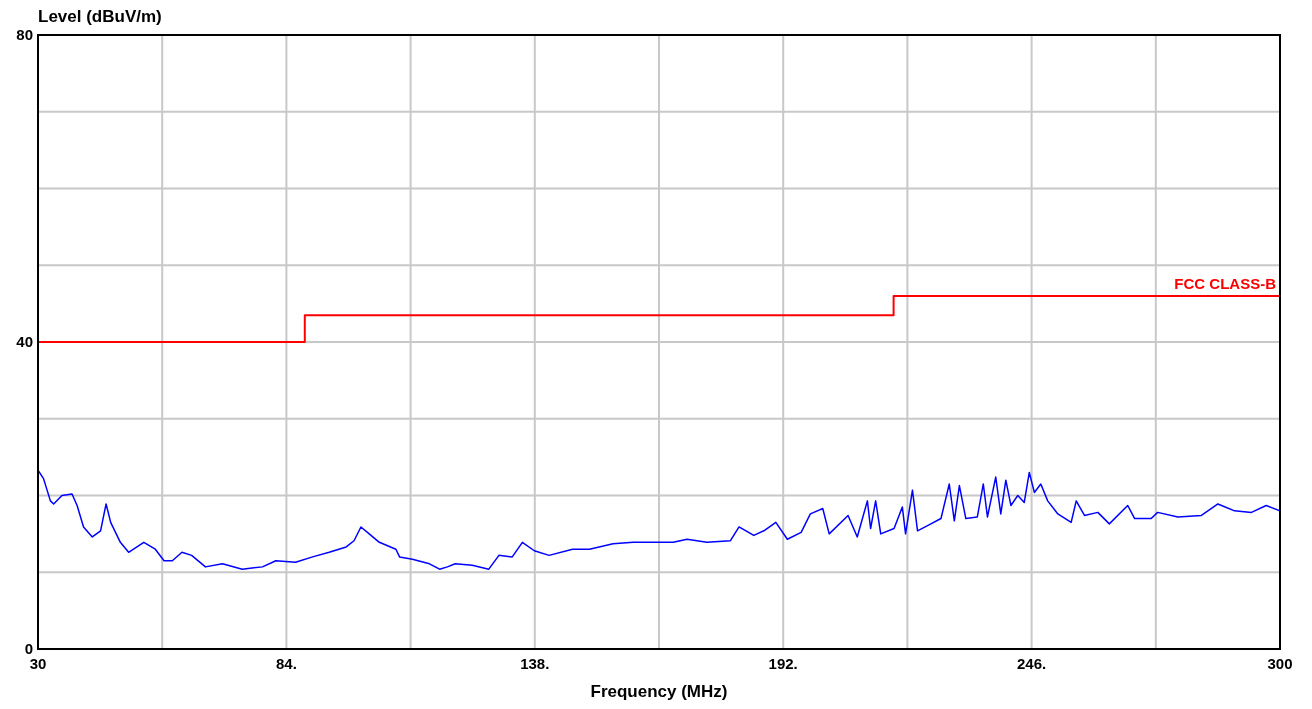 The image size is (1312, 709). What do you see at coordinates (783, 663) in the screenshot?
I see `x-tick-label: 192.` at bounding box center [783, 663].